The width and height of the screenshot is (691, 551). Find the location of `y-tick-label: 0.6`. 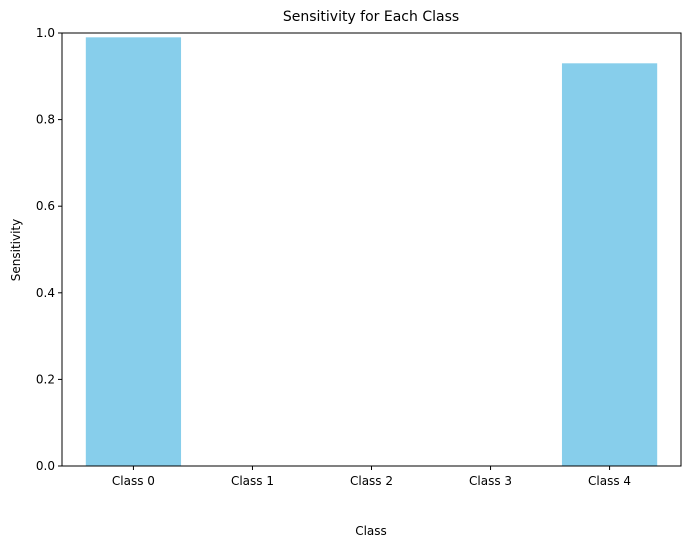

y-tick-label: 0.6 is located at coordinates (45, 206).